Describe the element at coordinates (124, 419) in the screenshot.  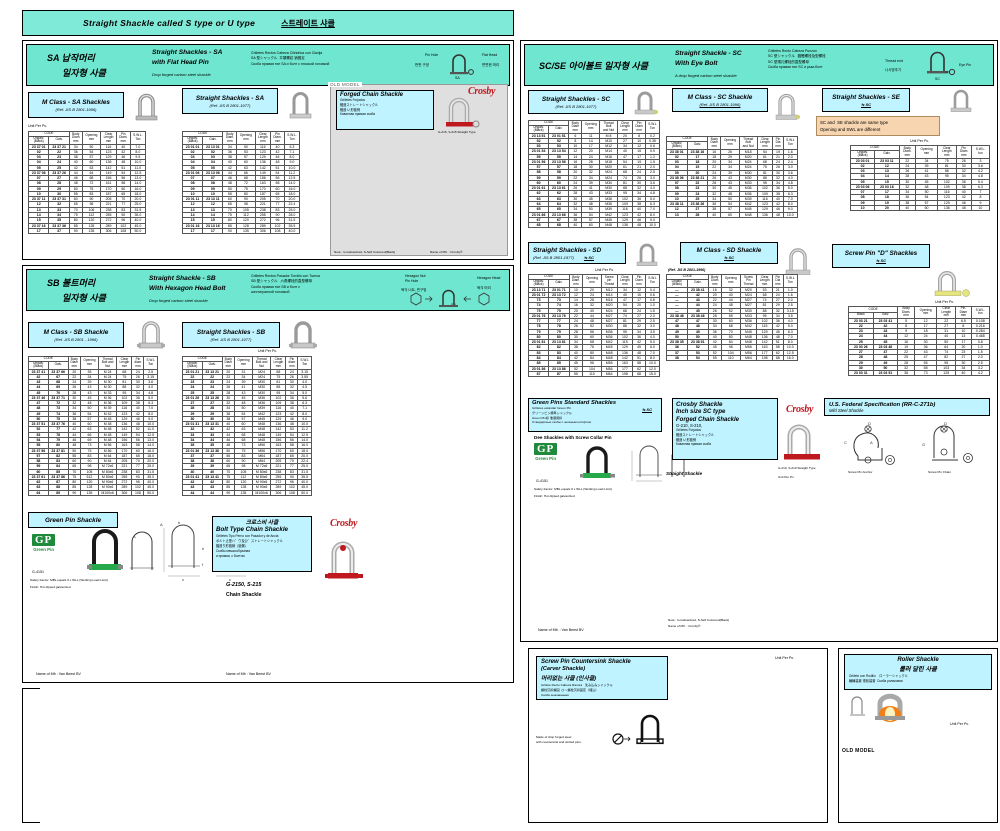
I see `table-cell: 129` at that location.